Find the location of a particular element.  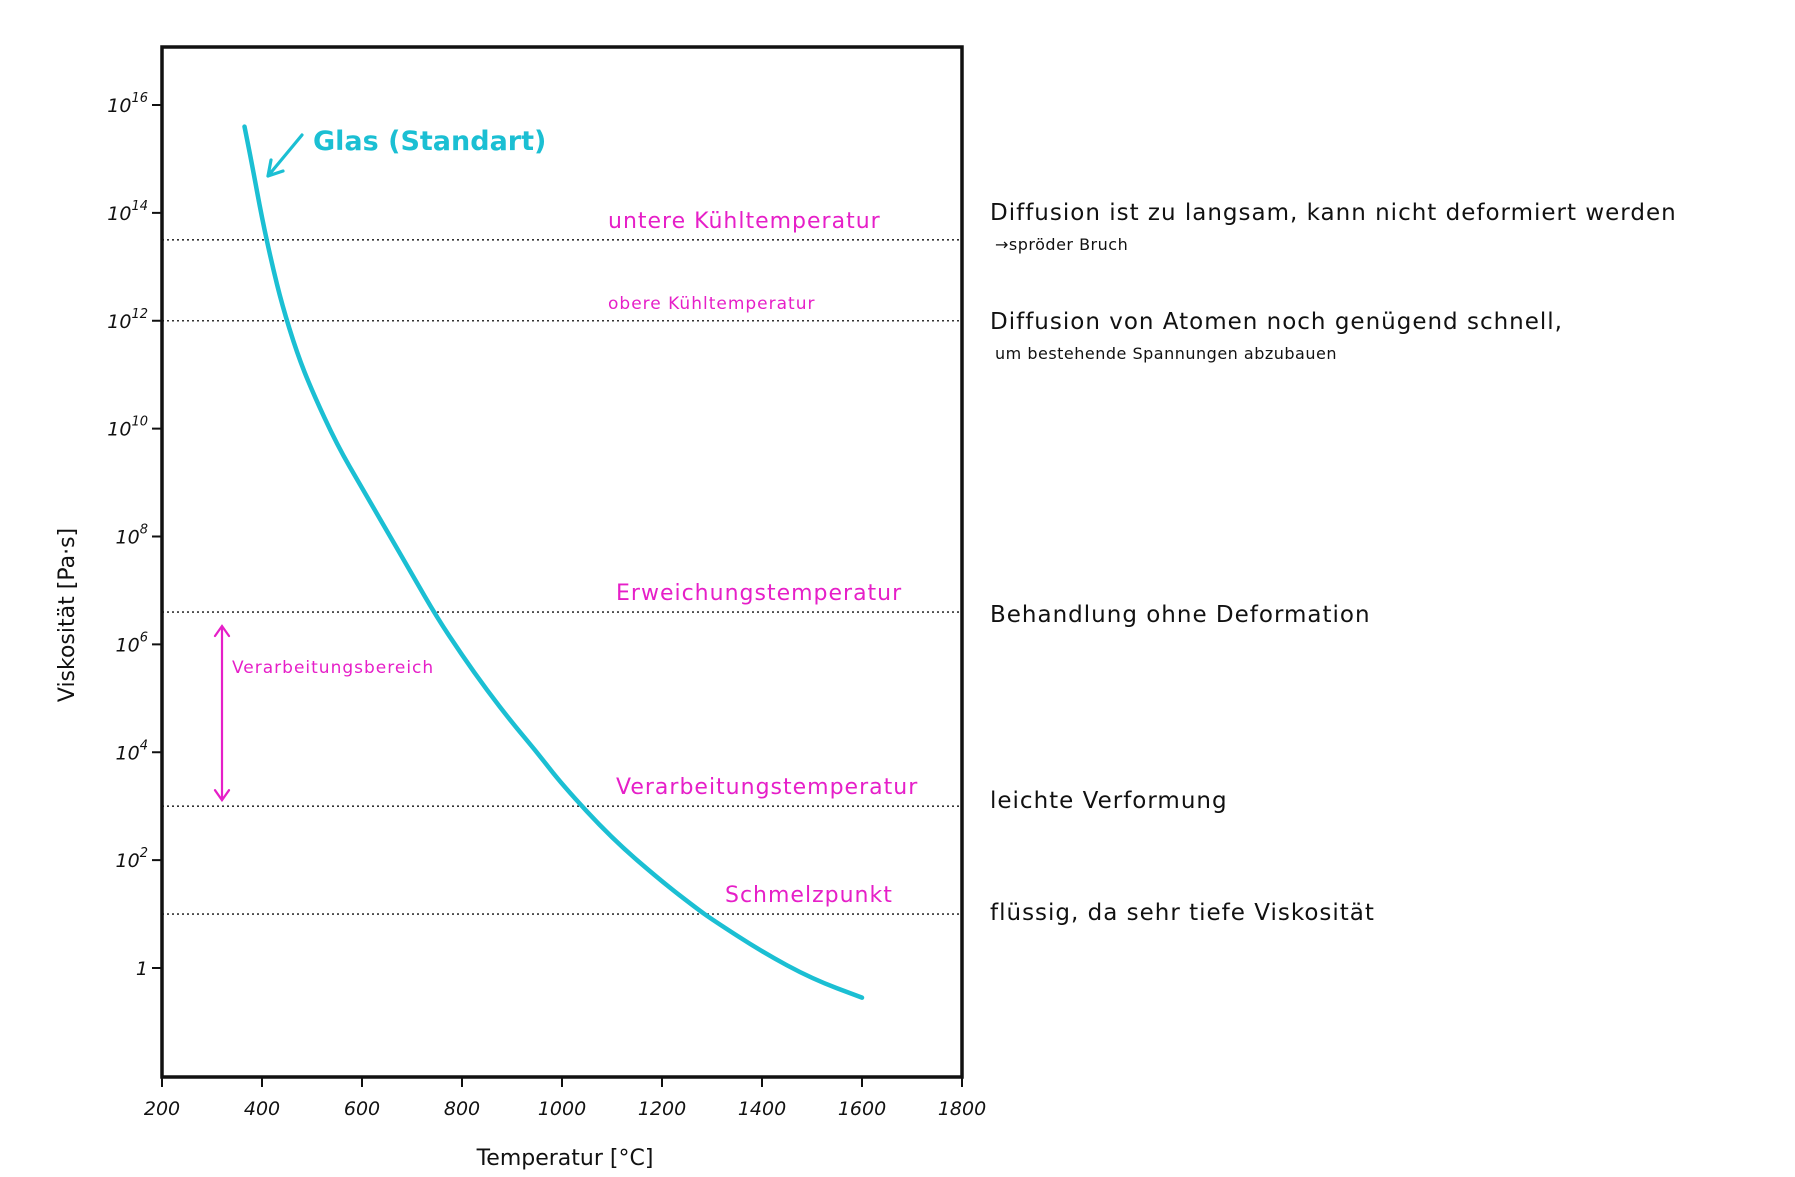

y-tick-label: 10⁴ is located at coordinates (132, 751).